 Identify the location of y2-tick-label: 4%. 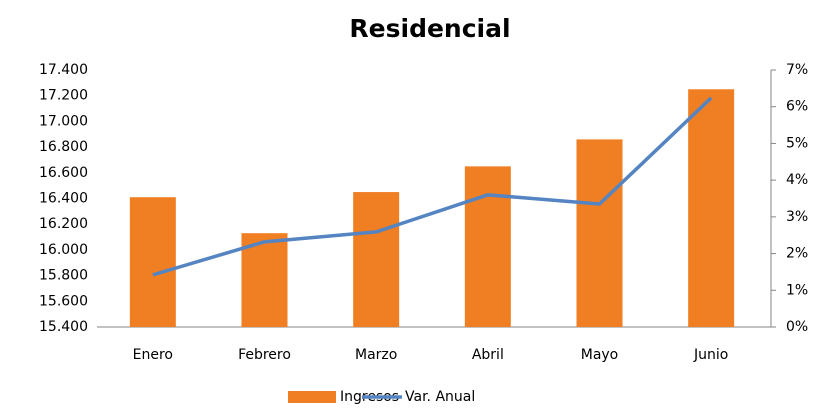
(797, 180).